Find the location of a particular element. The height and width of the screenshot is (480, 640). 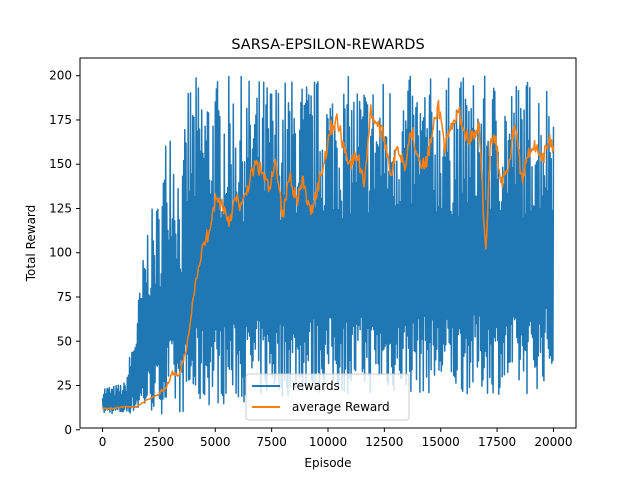

chart-title: SARSA-EPSILON-REWARDS is located at coordinates (327, 45).